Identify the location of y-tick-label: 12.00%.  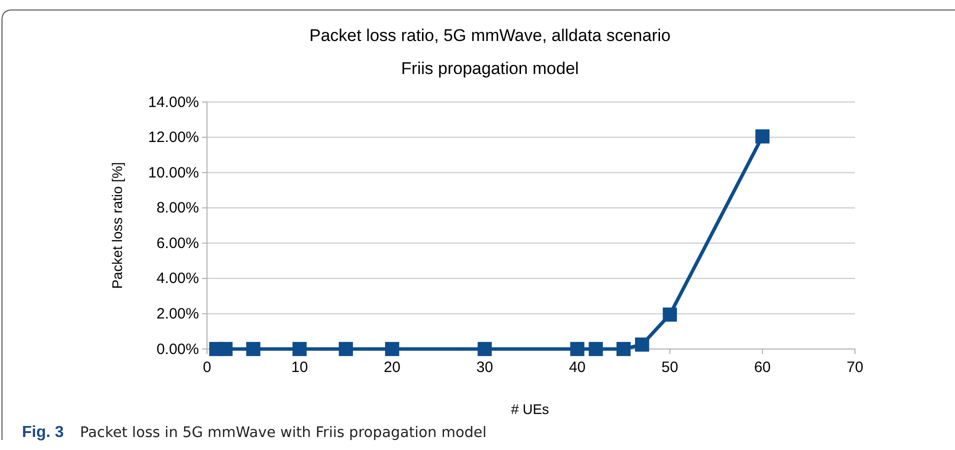
(173, 137).